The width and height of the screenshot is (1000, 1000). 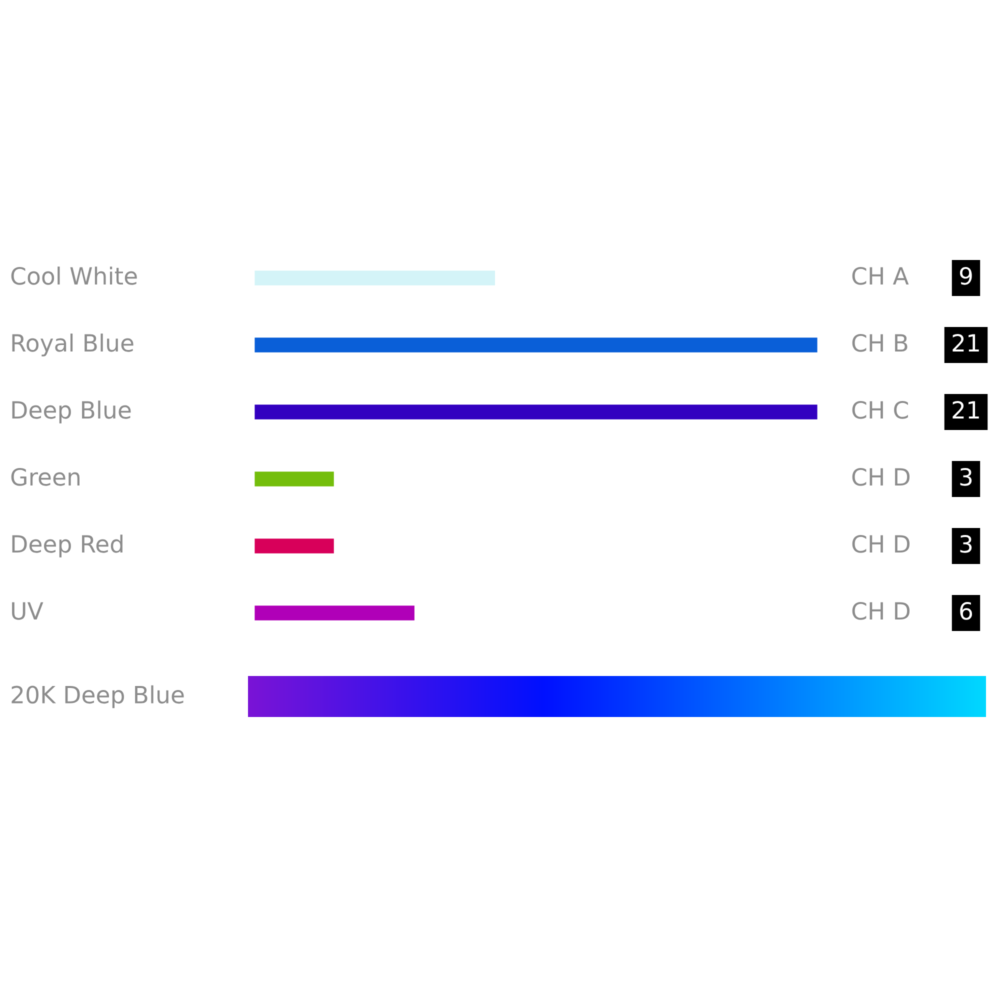 What do you see at coordinates (966, 275) in the screenshot?
I see `data-label: 9` at bounding box center [966, 275].